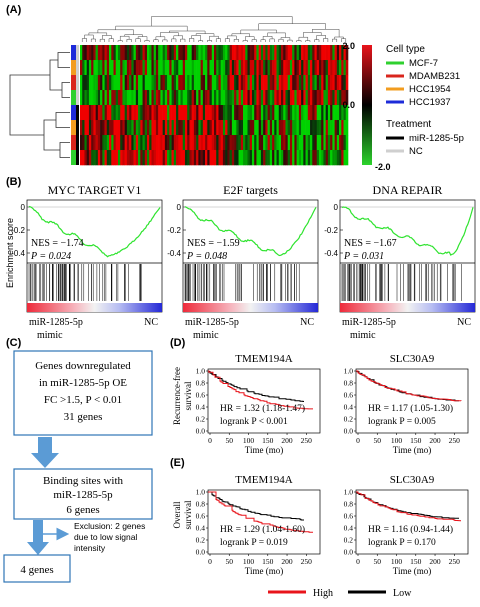 This screenshot has height=607, width=480. I want to click on gsea-p-value: P = 0.024, so click(50, 256).